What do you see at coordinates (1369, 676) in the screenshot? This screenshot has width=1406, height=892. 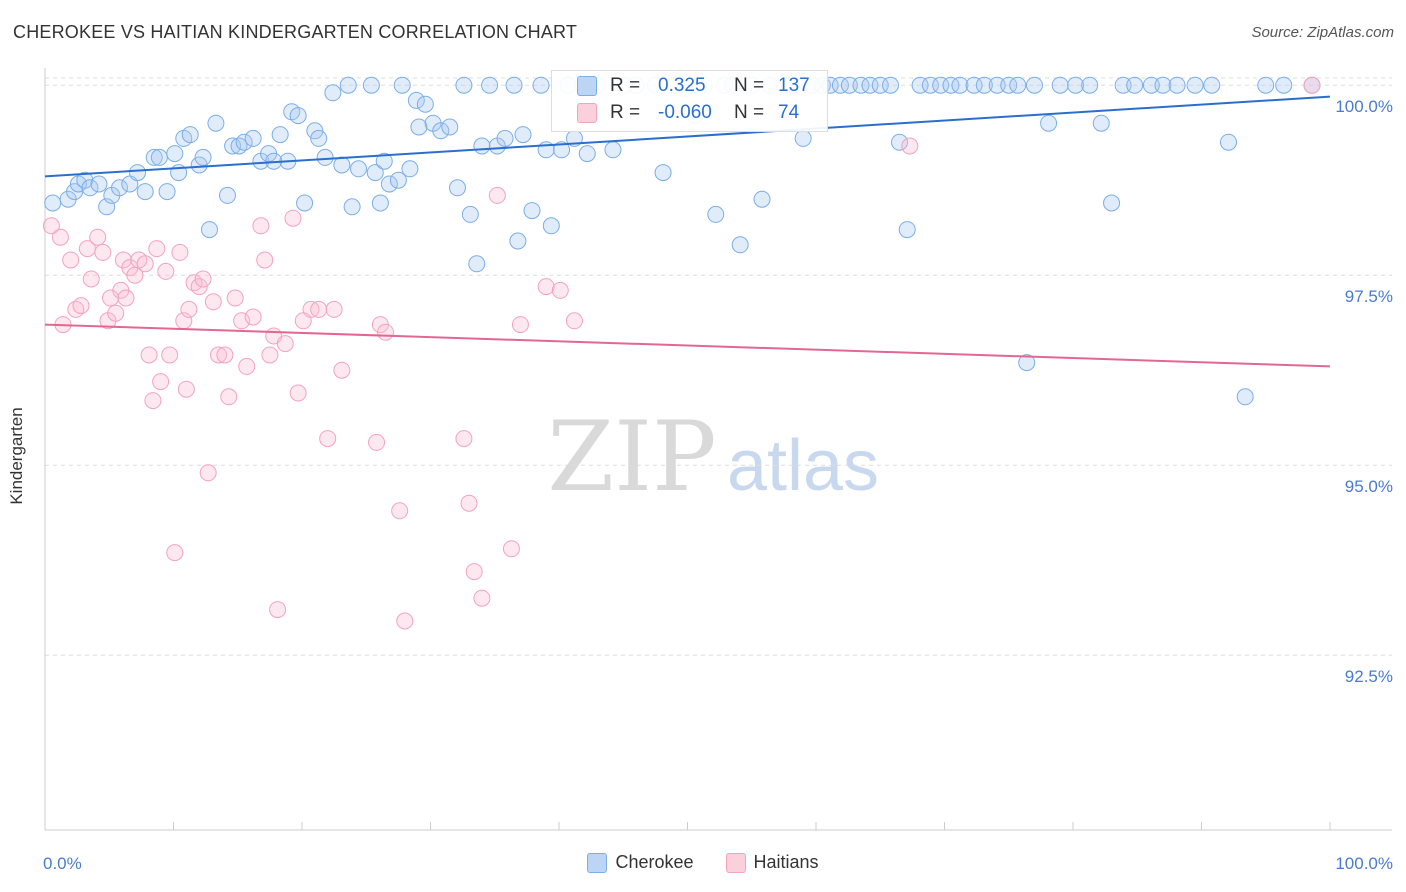 I see `y-tick-label: 92.5%` at bounding box center [1369, 676].